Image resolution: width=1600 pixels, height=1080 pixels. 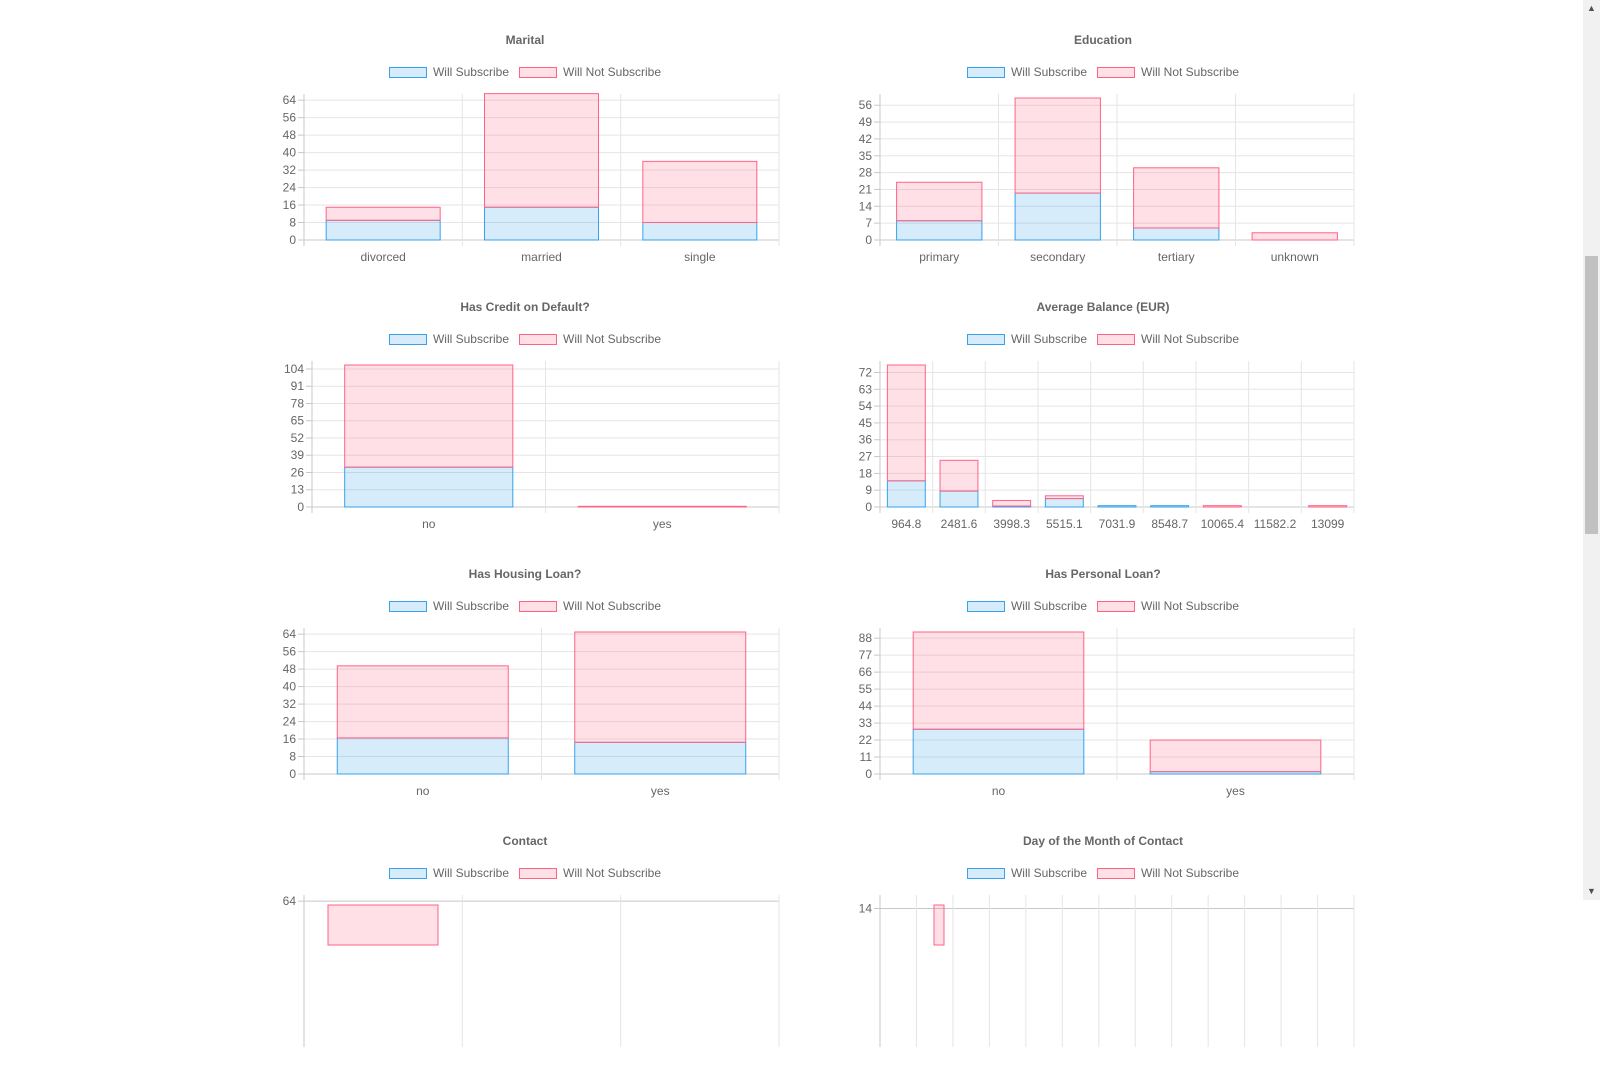 I want to click on legend-label: Will Subscribe, so click(x=1048, y=339).